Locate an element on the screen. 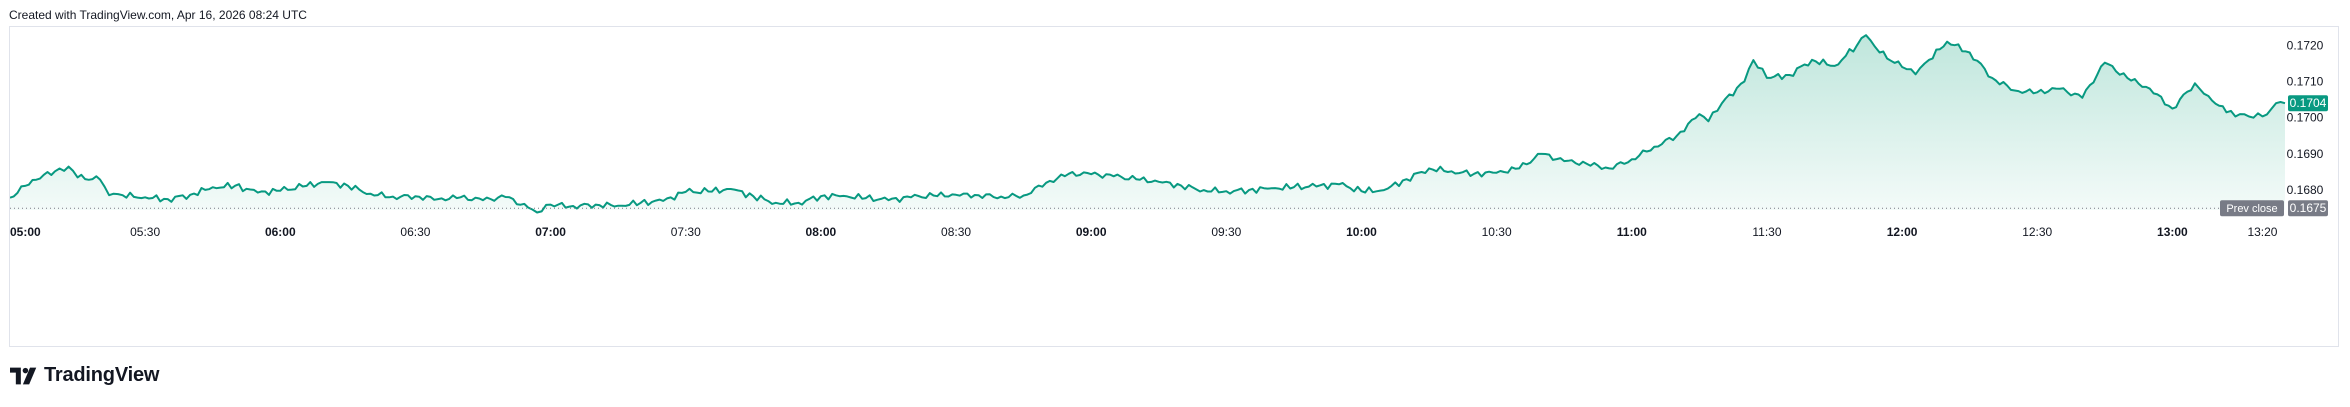 The image size is (2350, 407). x-tick-label: 09:30 is located at coordinates (1226, 232).